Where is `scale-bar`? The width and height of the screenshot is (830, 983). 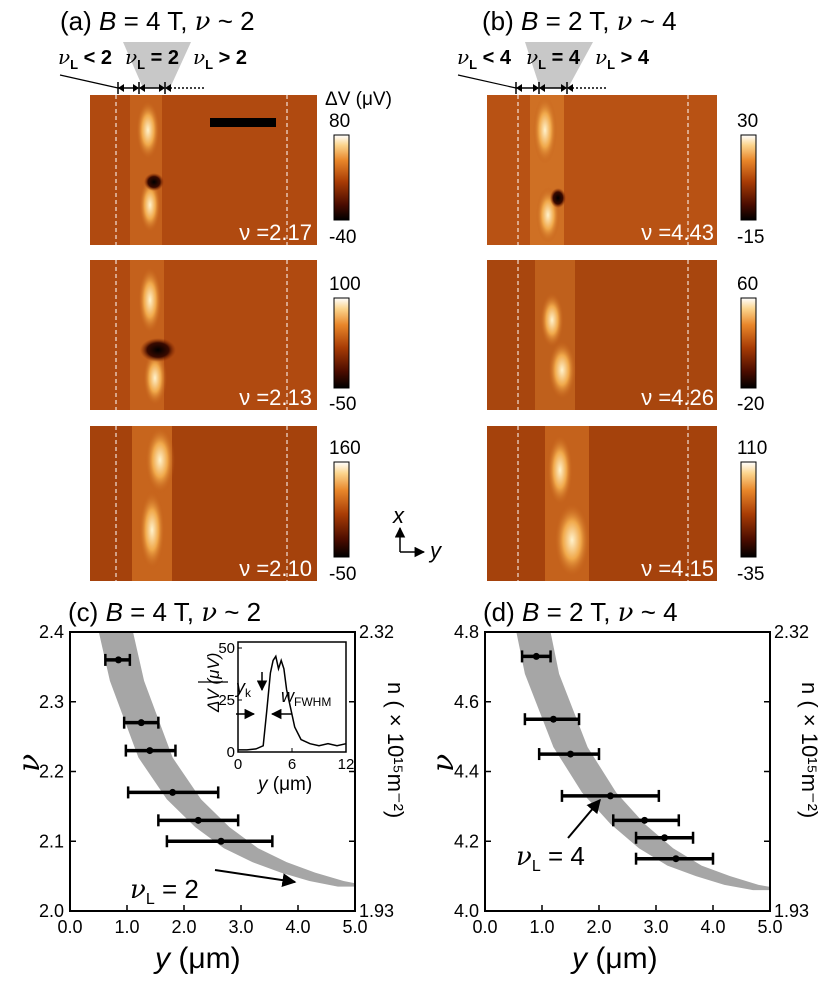
scale-bar is located at coordinates (243, 122).